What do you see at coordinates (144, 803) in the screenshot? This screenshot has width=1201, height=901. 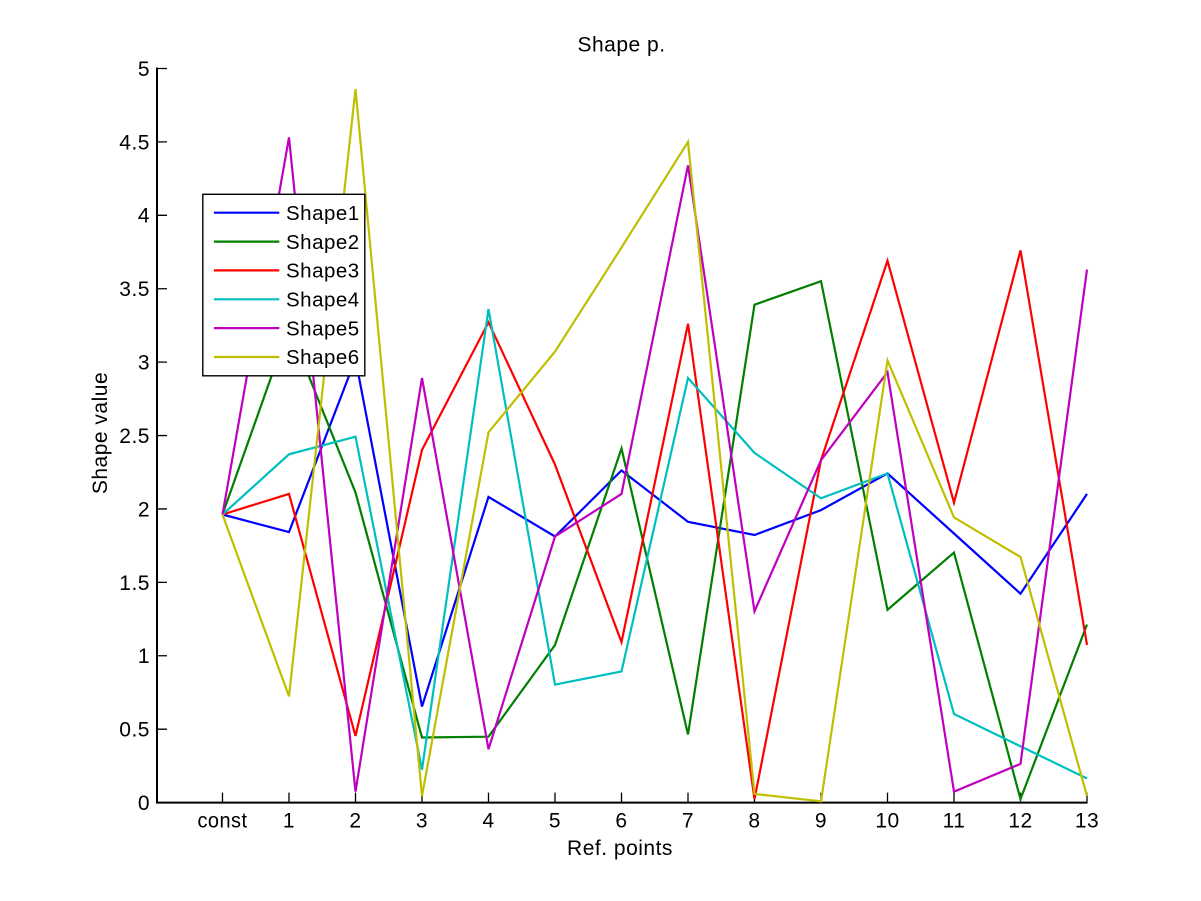 I see `svg-text: 0` at bounding box center [144, 803].